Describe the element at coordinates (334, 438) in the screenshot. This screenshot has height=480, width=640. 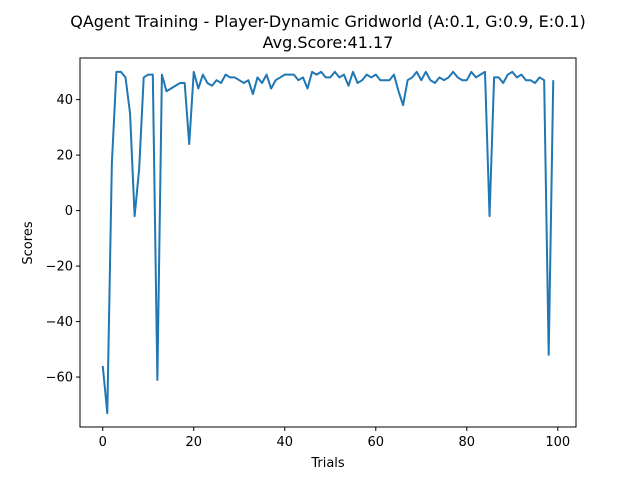
I see `x-axis-ticks: 0 20 40 60 80 100` at that location.